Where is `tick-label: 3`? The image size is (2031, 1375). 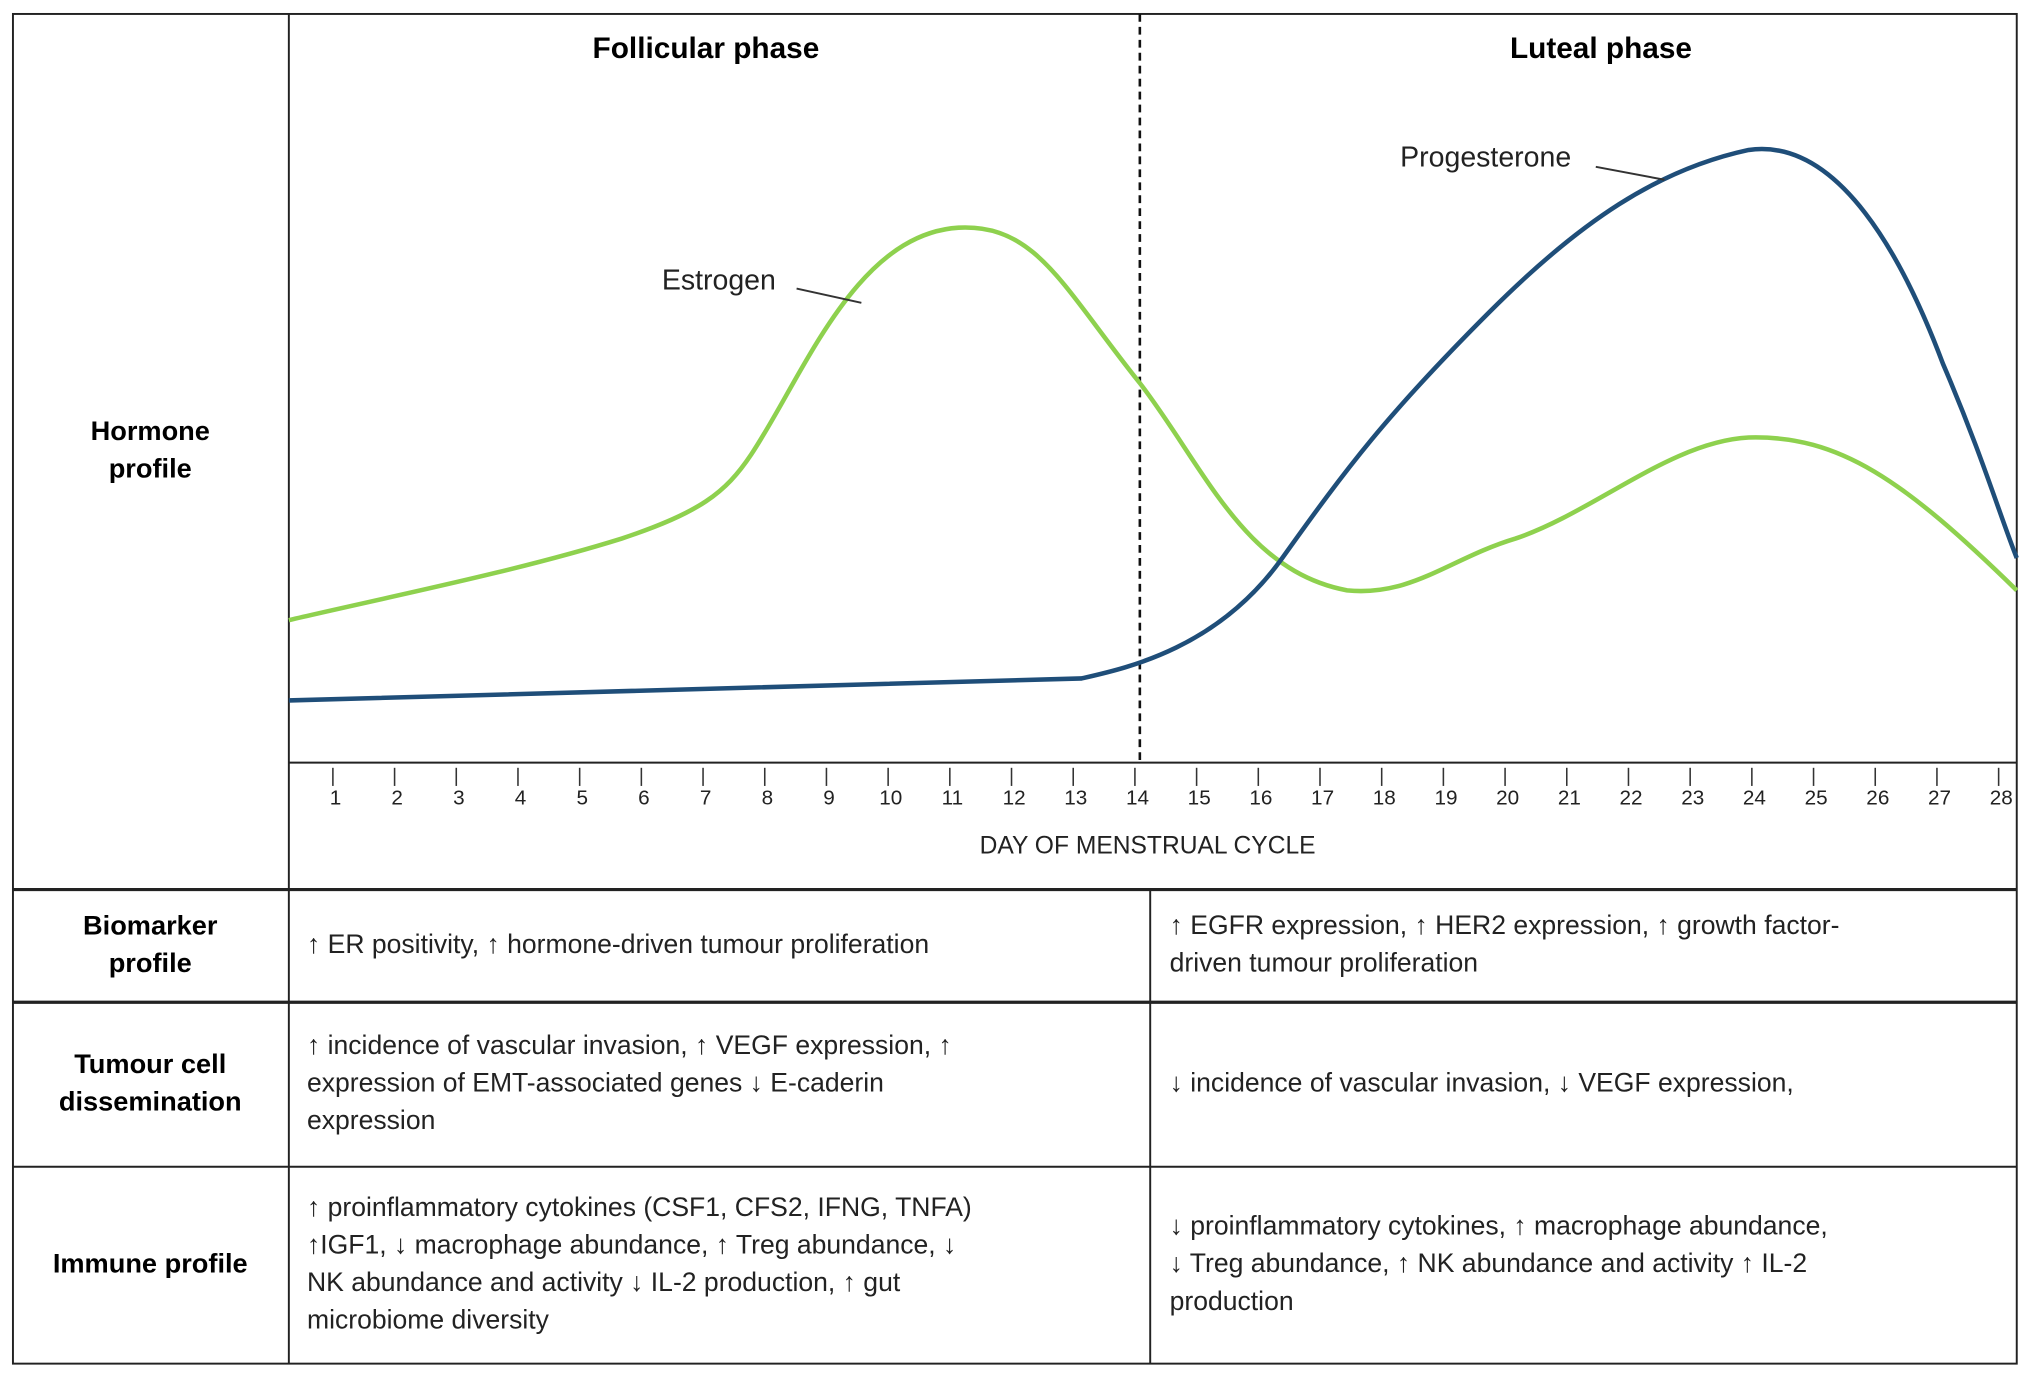
tick-label: 3 is located at coordinates (459, 797).